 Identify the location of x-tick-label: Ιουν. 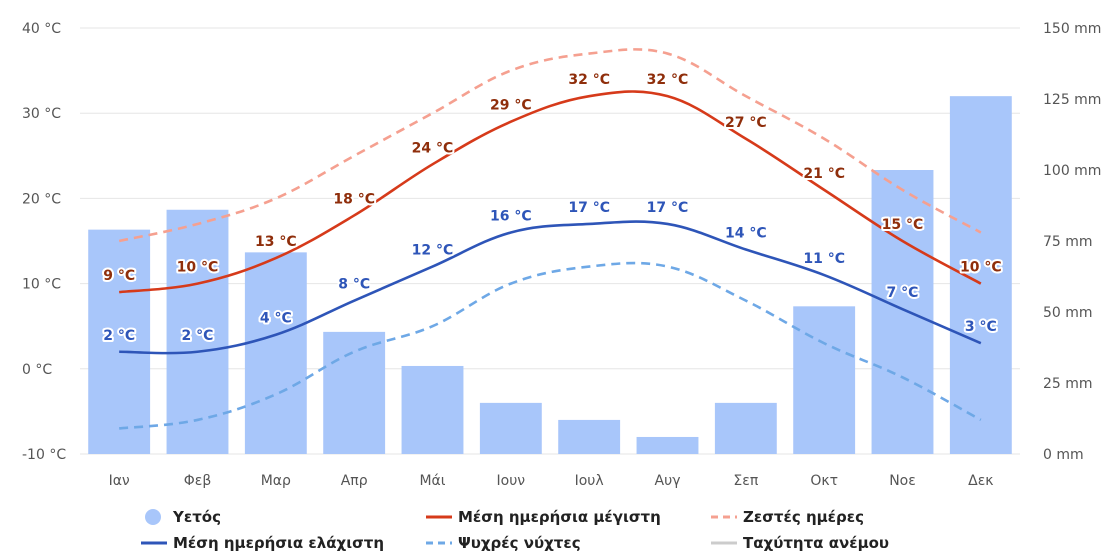
(511, 481).